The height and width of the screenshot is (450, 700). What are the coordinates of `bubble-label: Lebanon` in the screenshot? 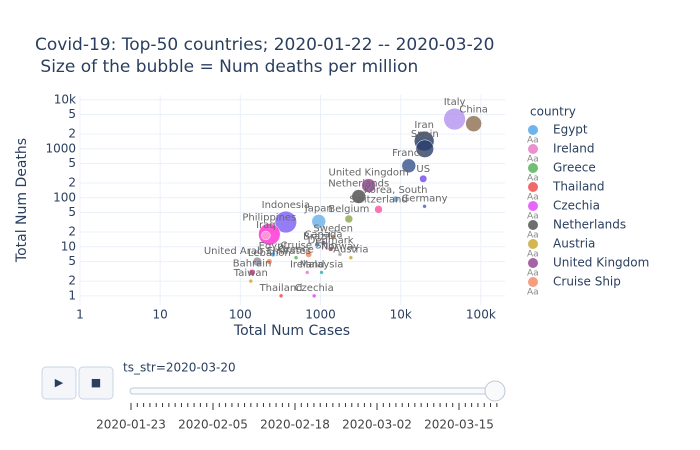 It's located at (269, 253).